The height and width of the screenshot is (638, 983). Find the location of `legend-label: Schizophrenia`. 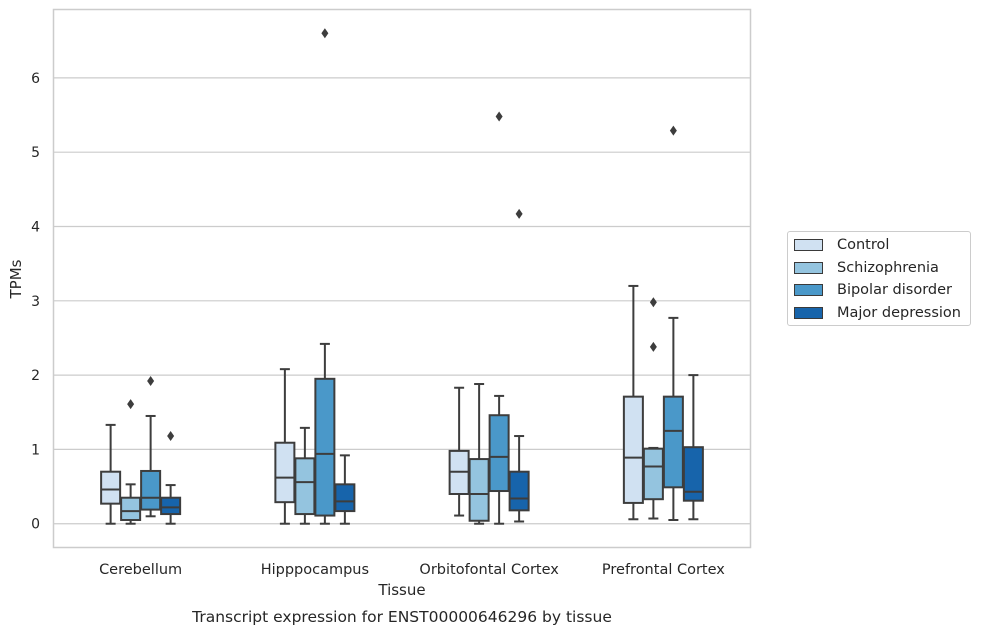

legend-label: Schizophrenia is located at coordinates (888, 267).